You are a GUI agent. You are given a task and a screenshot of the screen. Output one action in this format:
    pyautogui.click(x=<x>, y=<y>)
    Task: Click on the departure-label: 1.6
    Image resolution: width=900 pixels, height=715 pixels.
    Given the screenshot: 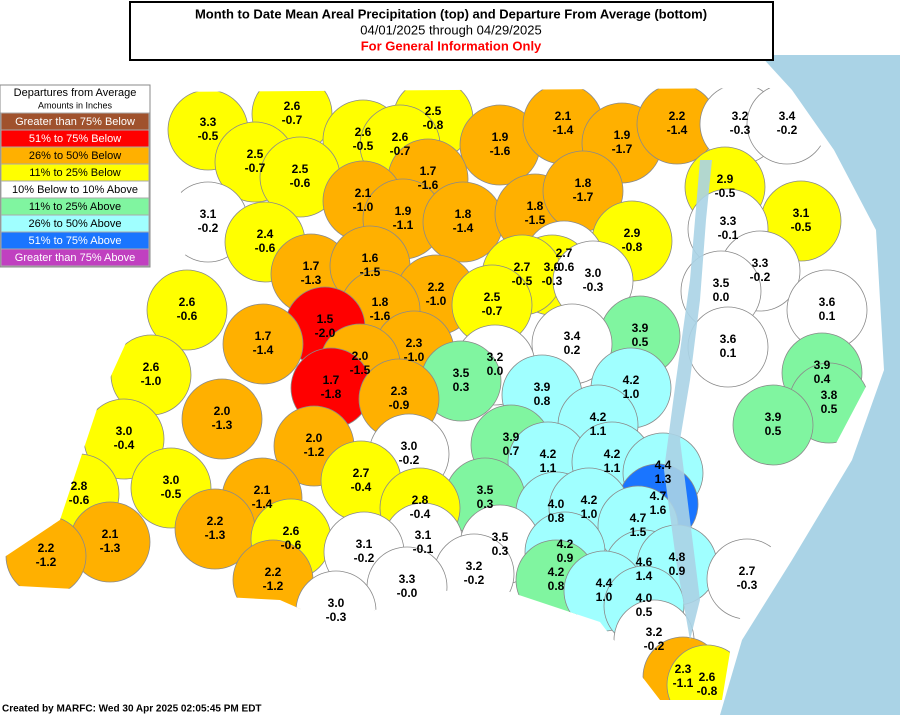 What is the action you would take?
    pyautogui.click(x=658, y=510)
    